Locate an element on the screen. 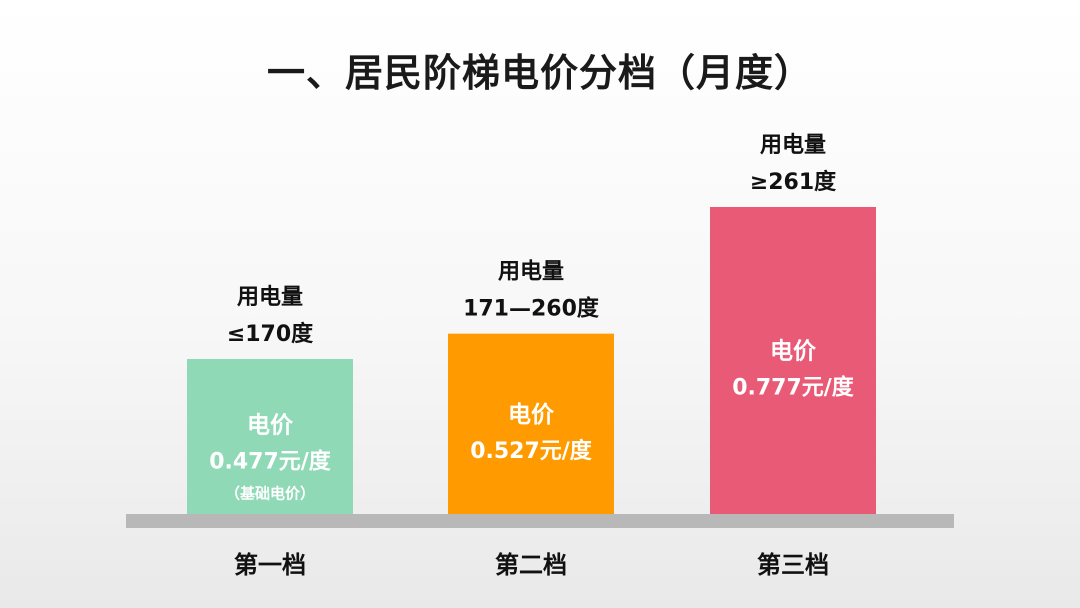  category-label: 第二档 is located at coordinates (531, 565).